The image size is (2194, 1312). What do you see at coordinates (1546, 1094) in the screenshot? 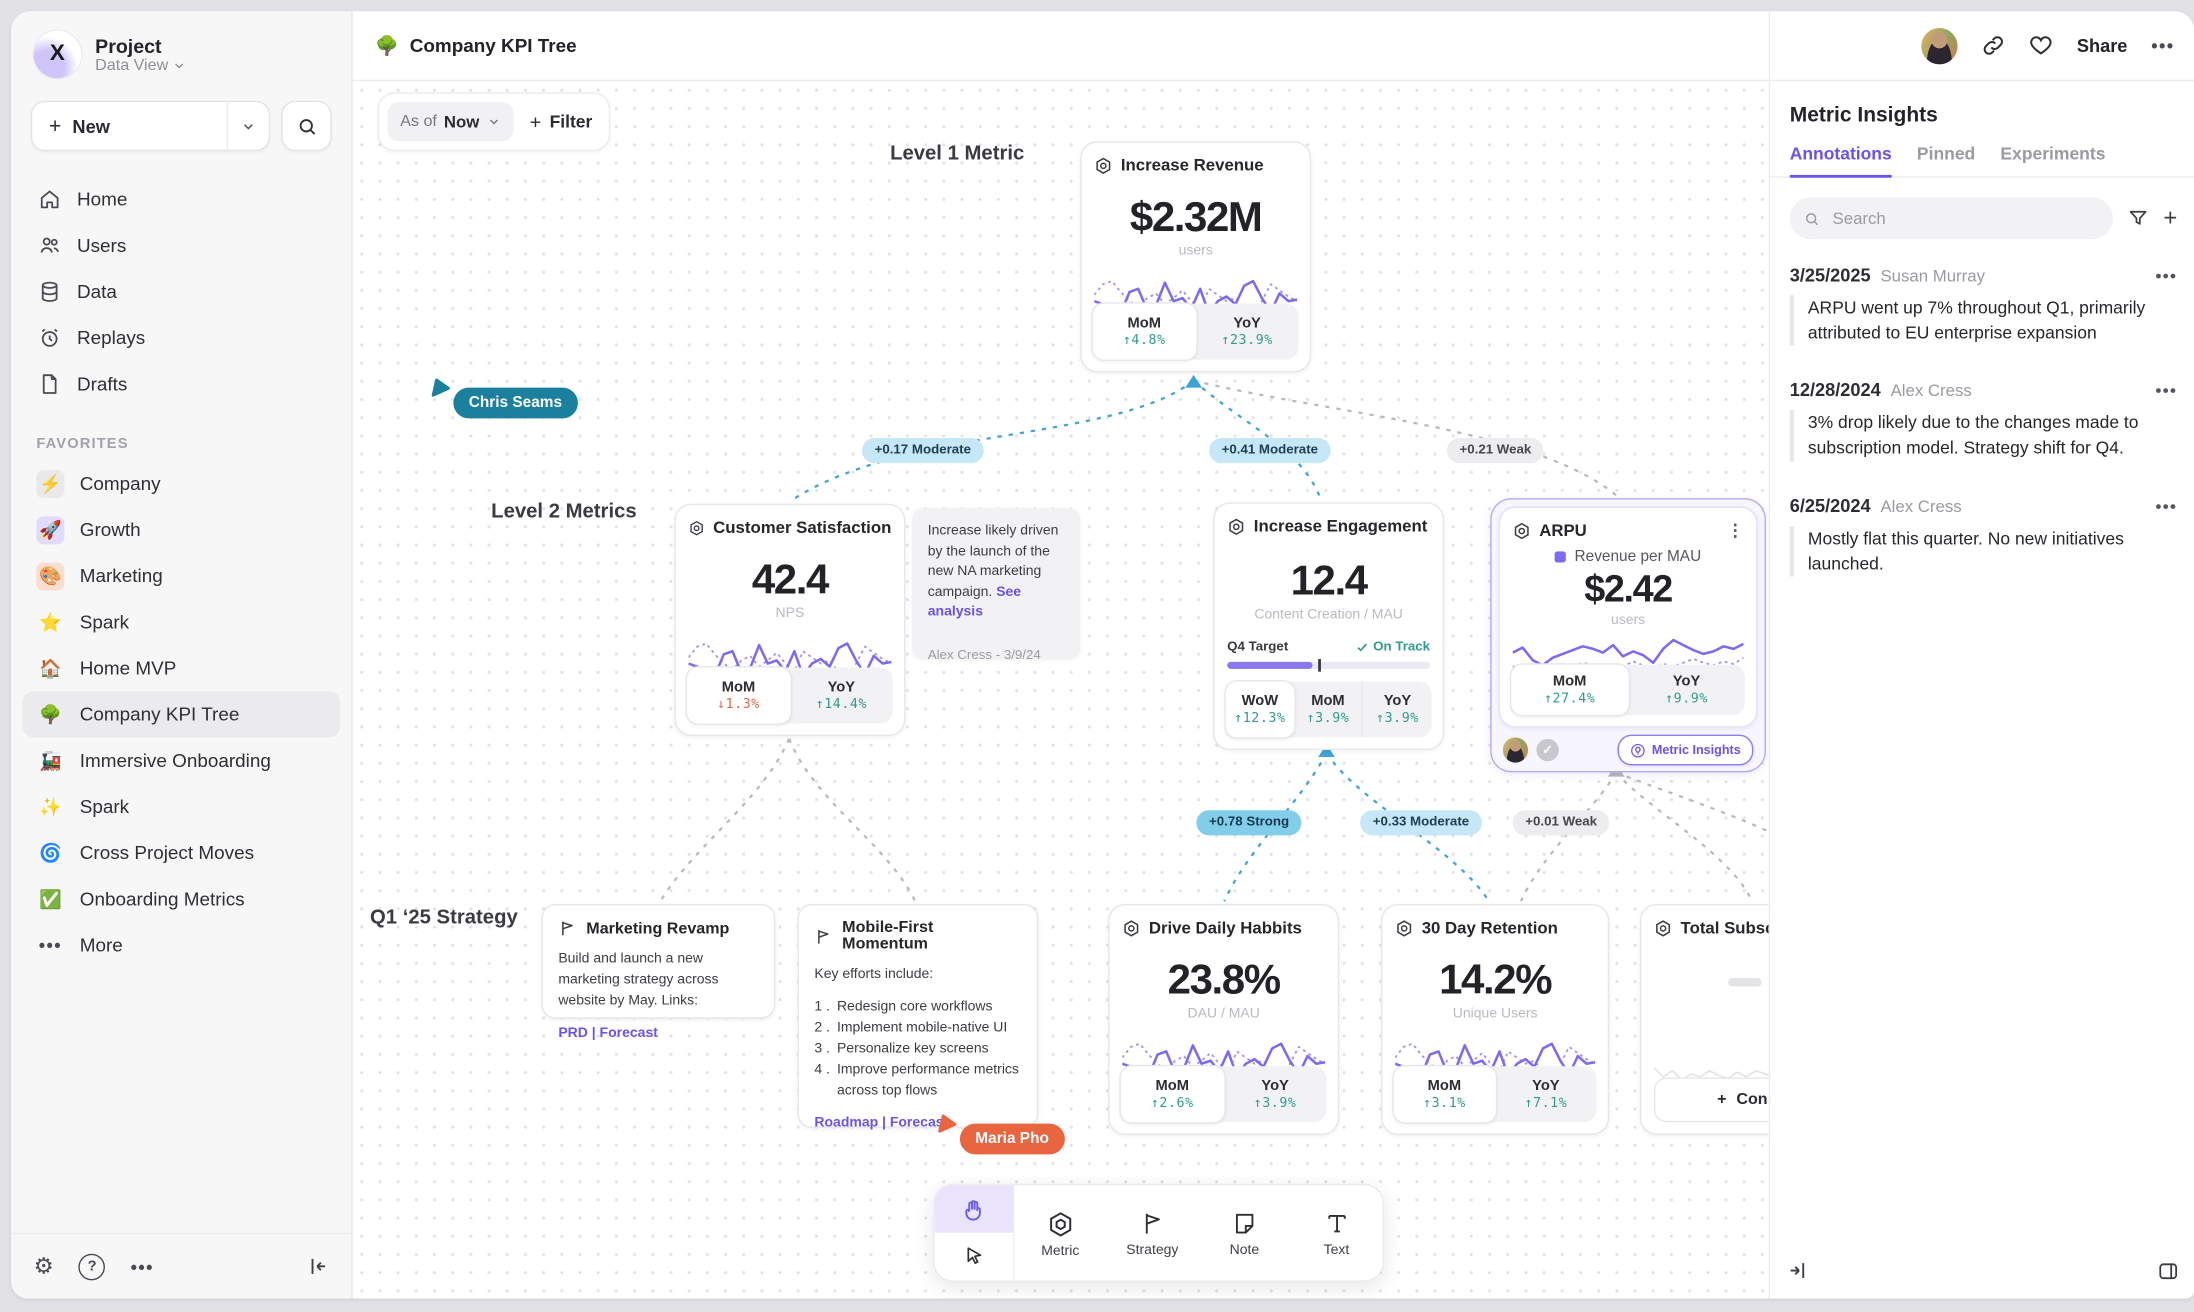
I see `stat-yoy: YoY ↑7.1%` at bounding box center [1546, 1094].